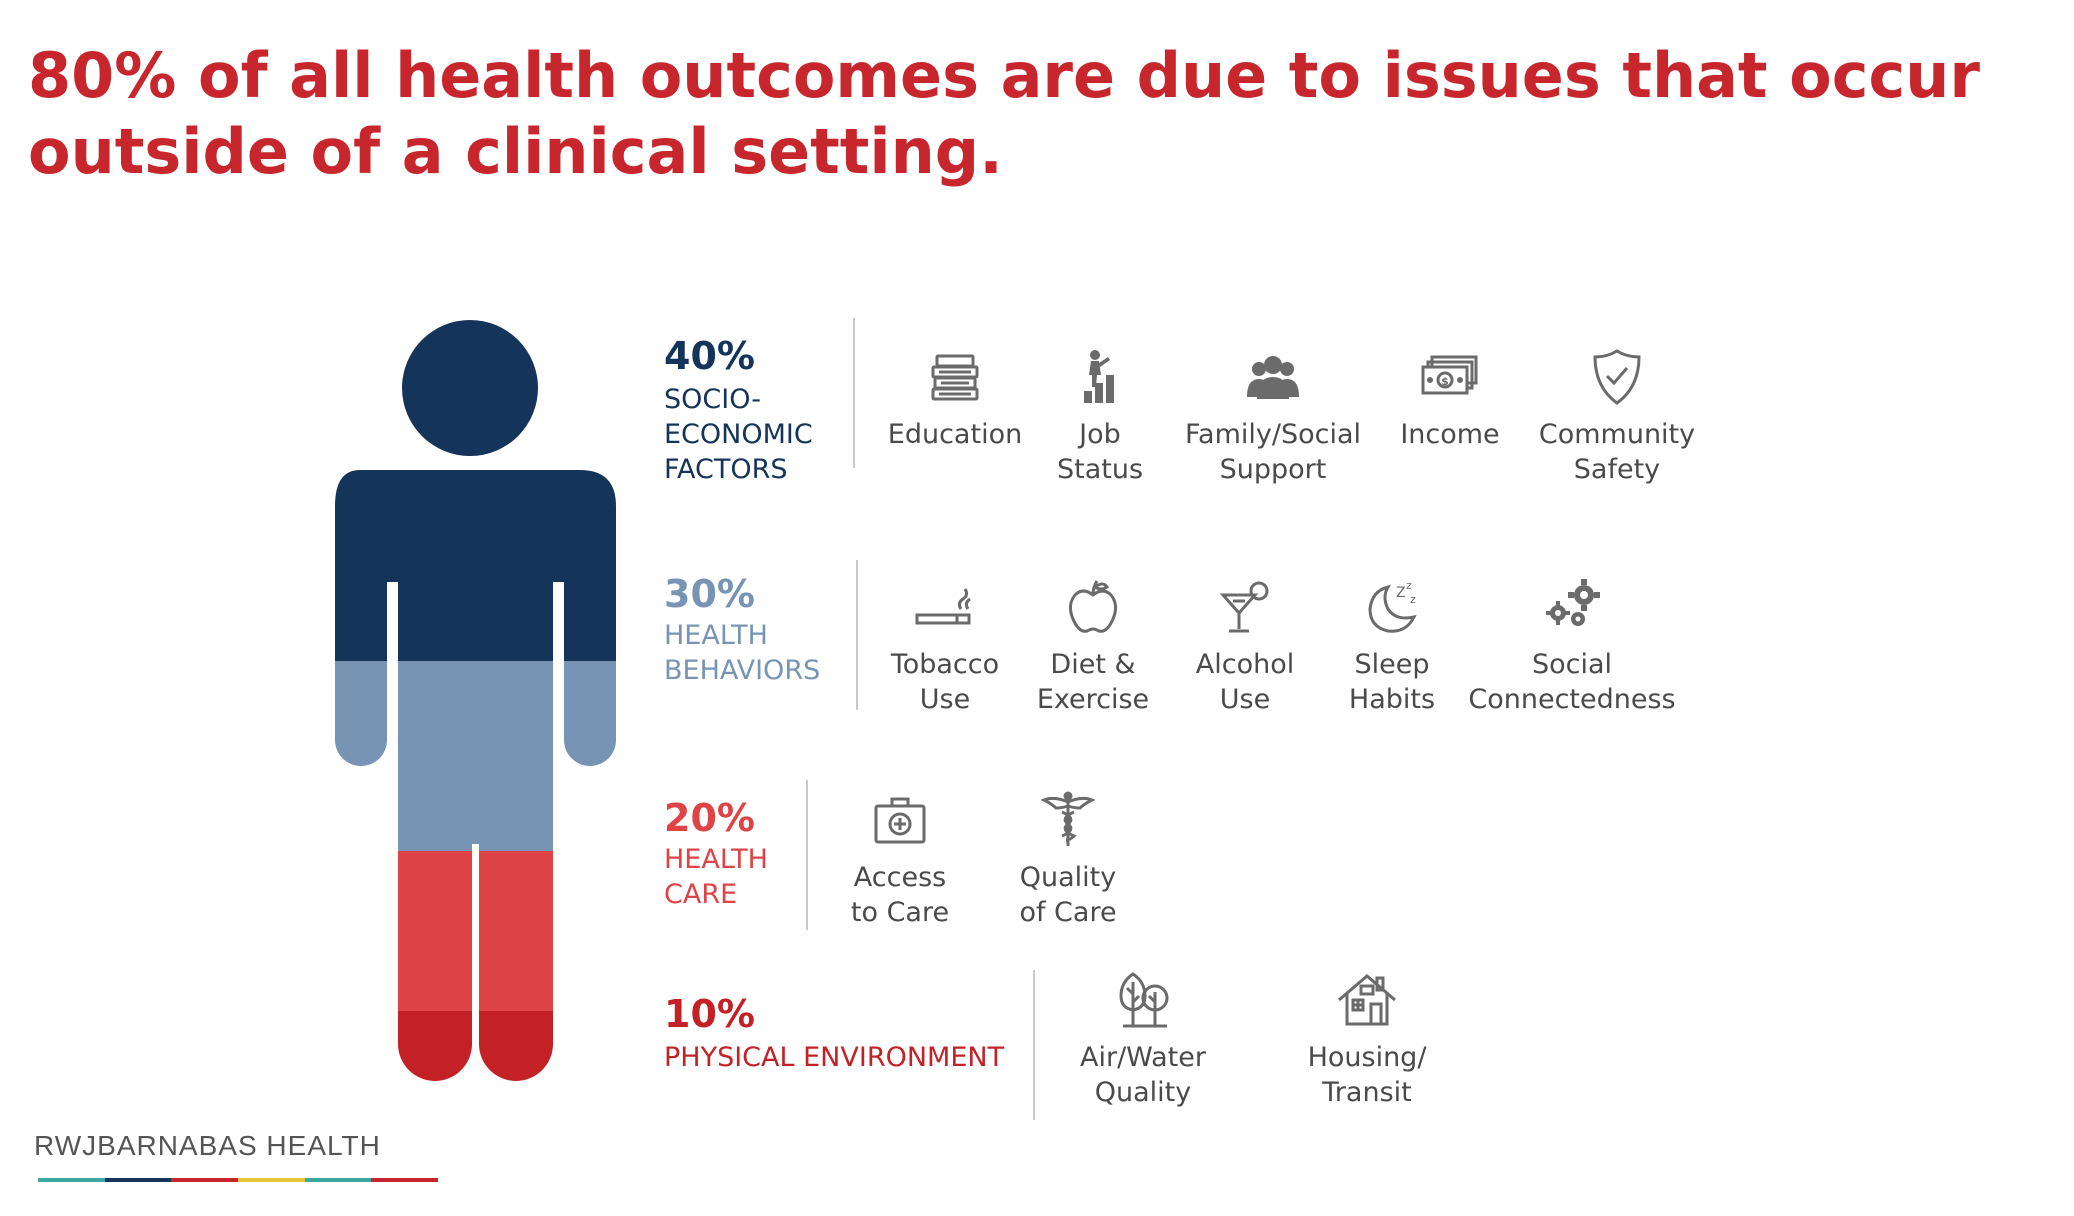 The height and width of the screenshot is (1216, 2074). What do you see at coordinates (1367, 1039) in the screenshot?
I see `factor-housing-transit: Housing/ Transit` at bounding box center [1367, 1039].